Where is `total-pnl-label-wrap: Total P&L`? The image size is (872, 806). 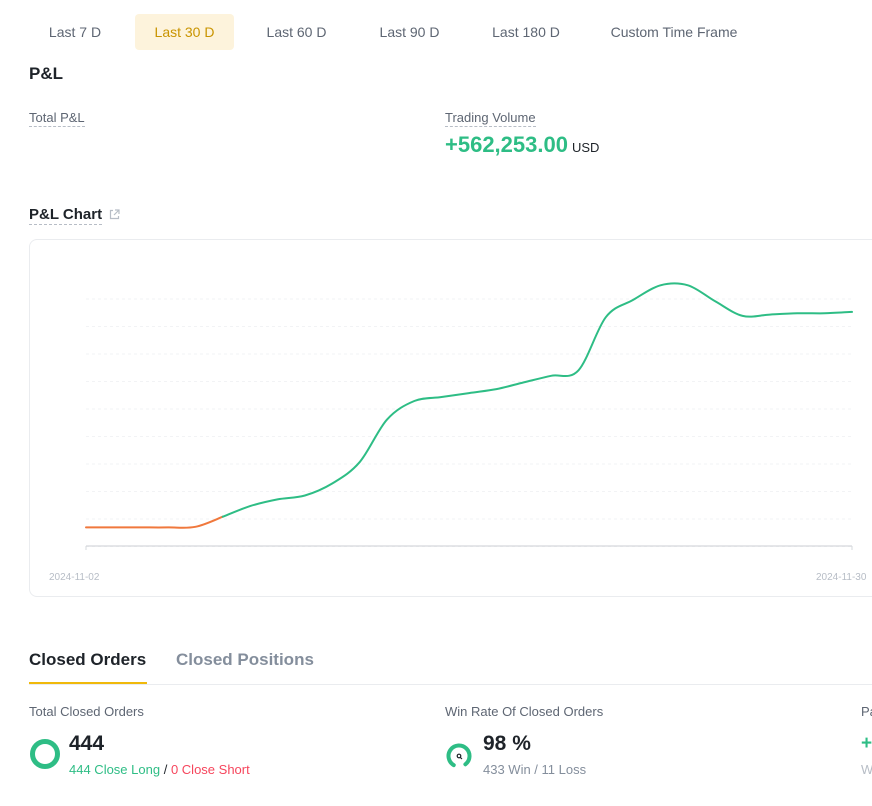 total-pnl-label-wrap: Total P&L is located at coordinates (57, 118).